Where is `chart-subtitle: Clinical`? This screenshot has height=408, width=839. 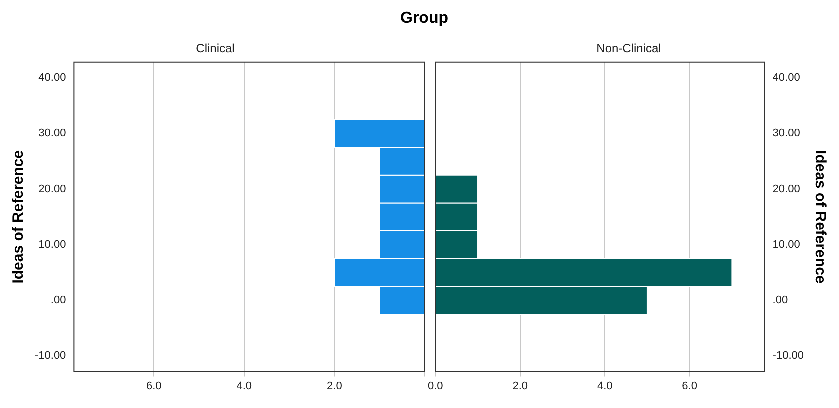
chart-subtitle: Clinical is located at coordinates (215, 49).